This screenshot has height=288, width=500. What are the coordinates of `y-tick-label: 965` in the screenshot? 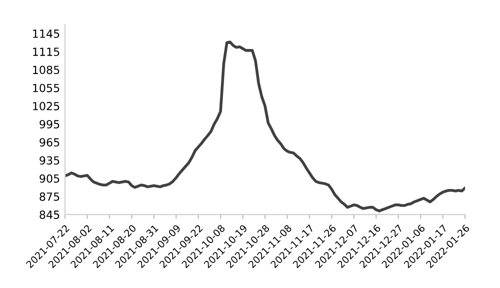 It's located at (50, 142).